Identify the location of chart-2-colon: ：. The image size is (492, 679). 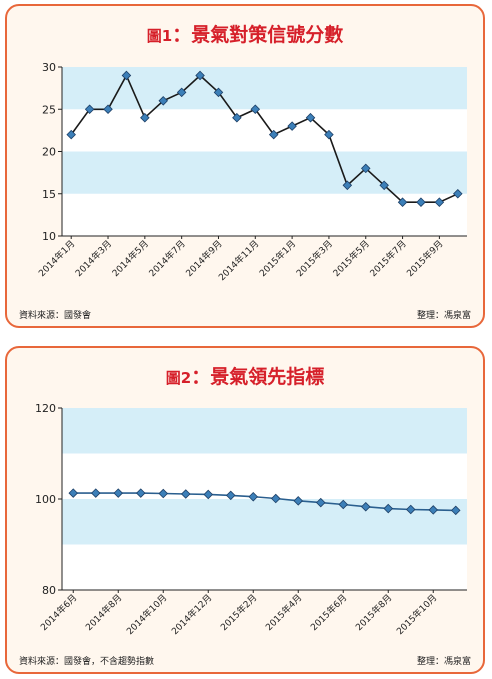
(201, 377).